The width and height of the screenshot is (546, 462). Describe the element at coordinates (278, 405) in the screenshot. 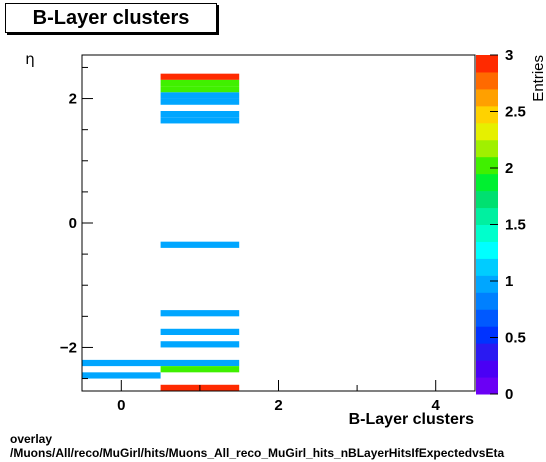

I see `x-tick-label: 2` at that location.